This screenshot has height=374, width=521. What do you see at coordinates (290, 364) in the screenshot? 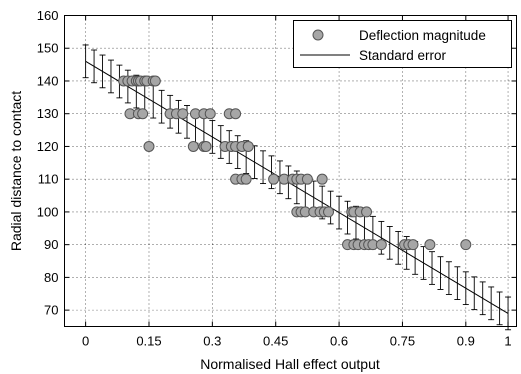
I see `x-axis-label: Normalised Hall effect output` at bounding box center [290, 364].